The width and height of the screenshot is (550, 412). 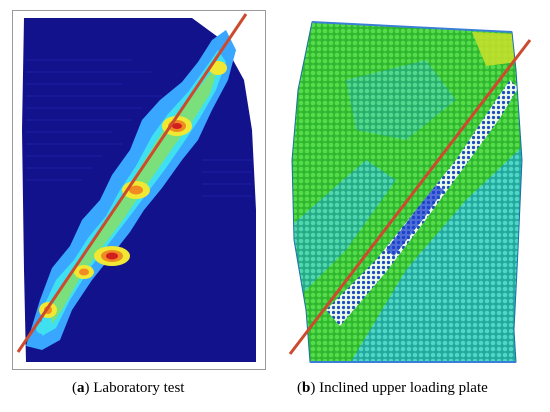 I want to click on caption-b: (b) Inclined upper loading plate, so click(x=392, y=388).